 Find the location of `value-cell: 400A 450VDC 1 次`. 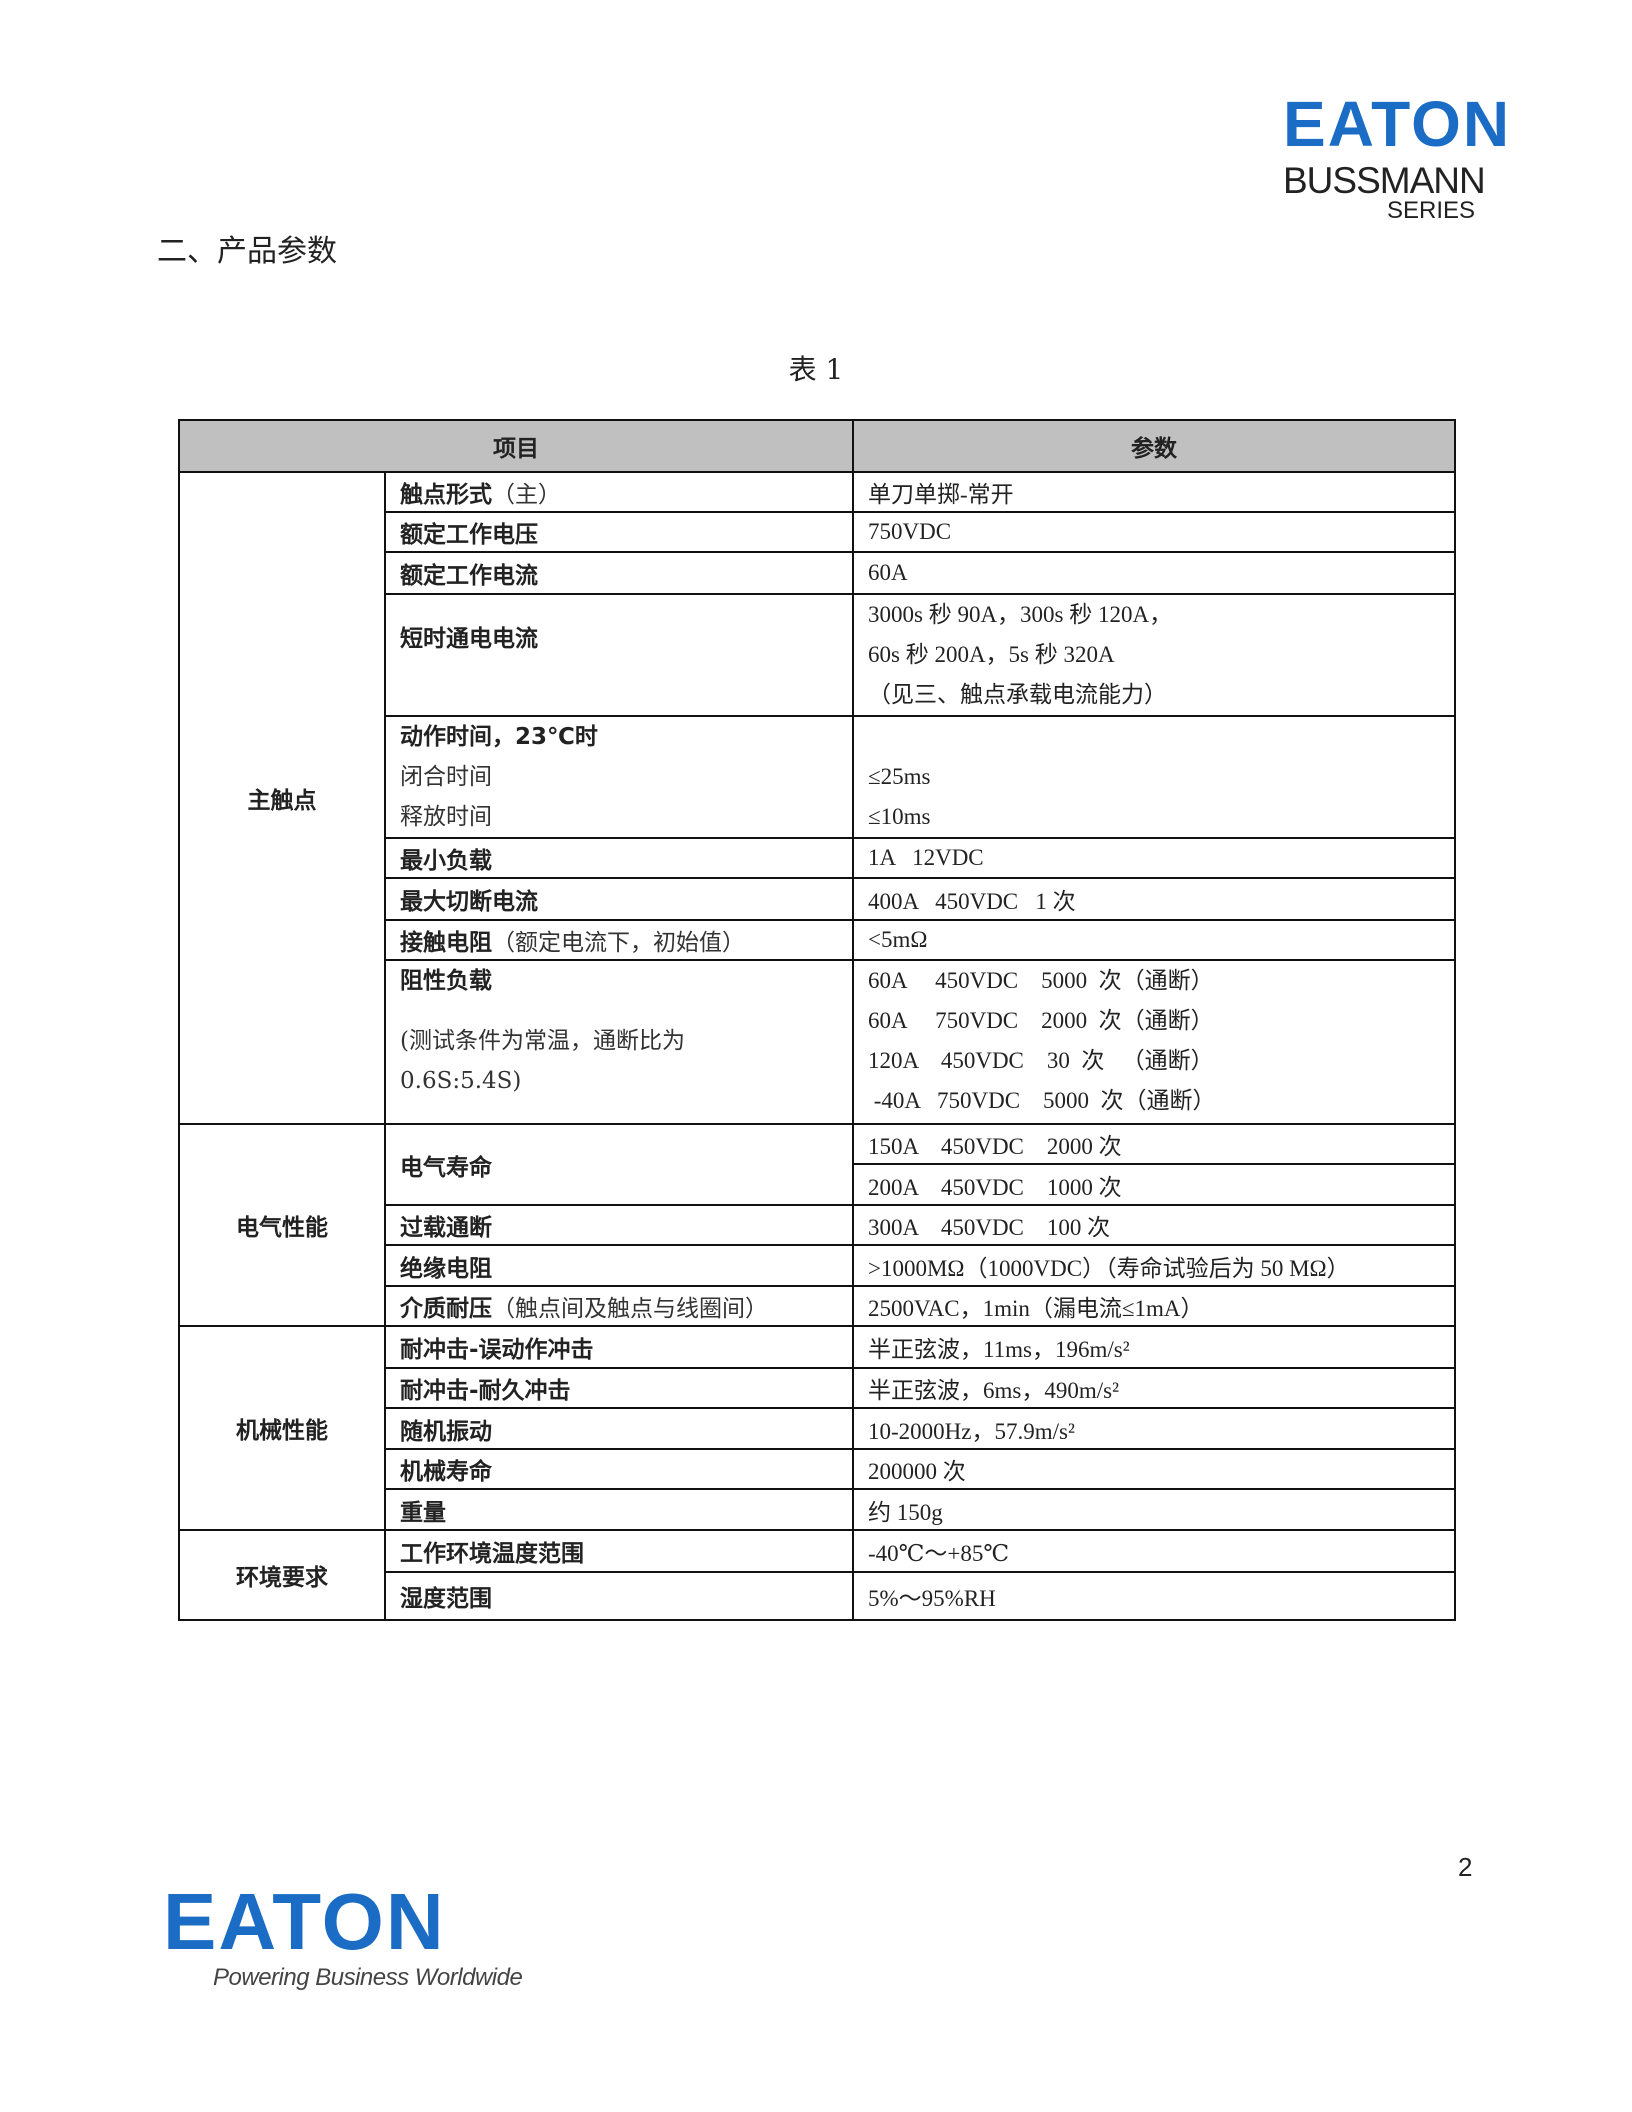

value-cell: 400A 450VDC 1 次 is located at coordinates (1154, 899).